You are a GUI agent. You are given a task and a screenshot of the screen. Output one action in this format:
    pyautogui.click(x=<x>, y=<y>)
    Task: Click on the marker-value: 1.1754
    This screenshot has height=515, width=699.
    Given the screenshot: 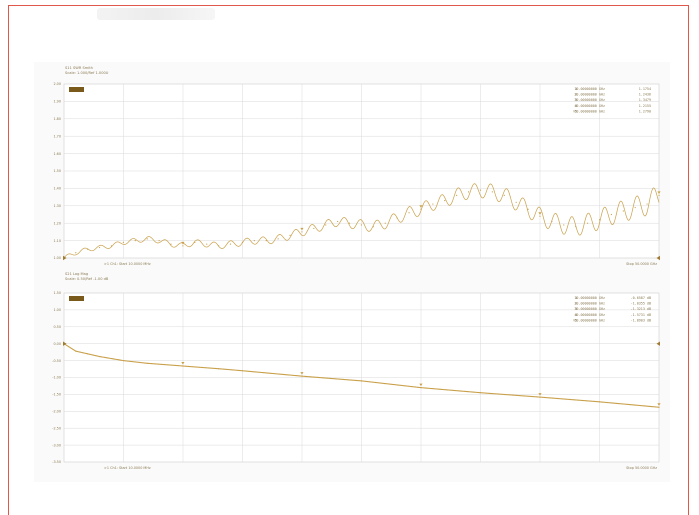 What is the action you would take?
    pyautogui.click(x=645, y=89)
    